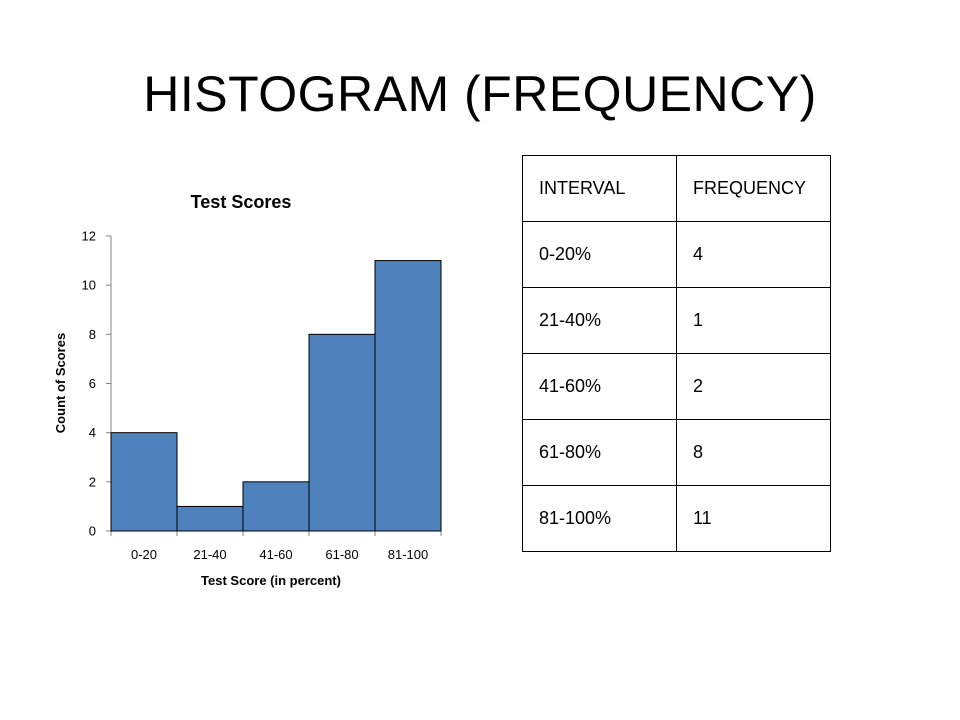 The image size is (960, 720). I want to click on y-tick-label: 2, so click(92, 481).